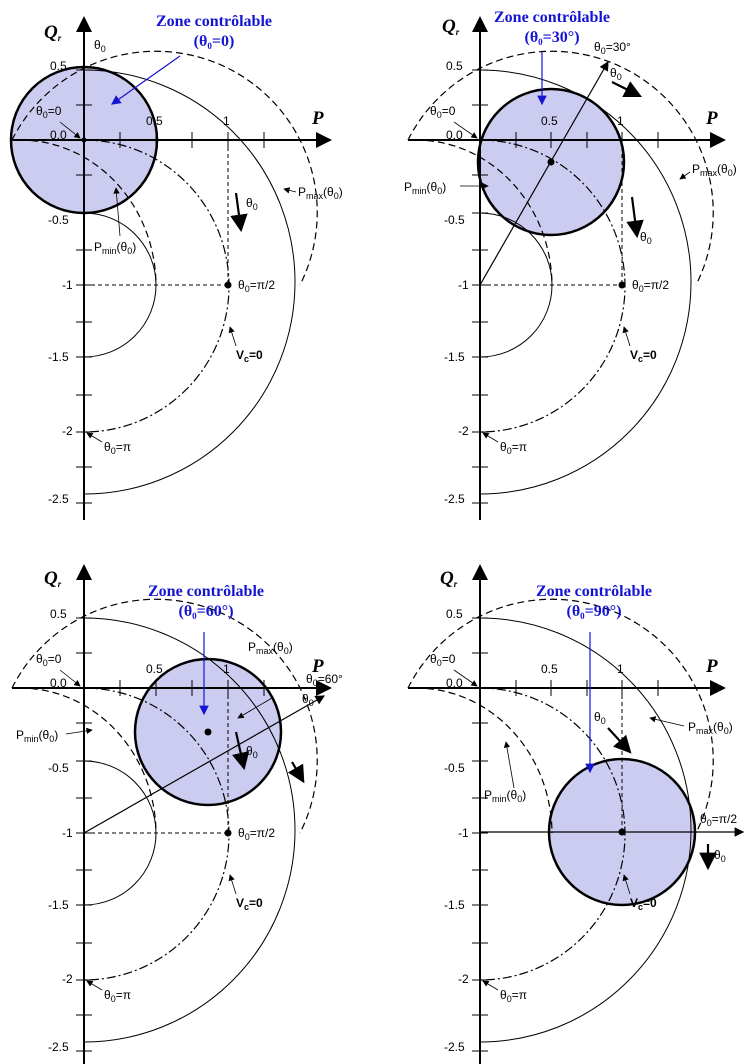  What do you see at coordinates (612, 48) in the screenshot?
I see `ray-angle-label: θ0=30°` at bounding box center [612, 48].